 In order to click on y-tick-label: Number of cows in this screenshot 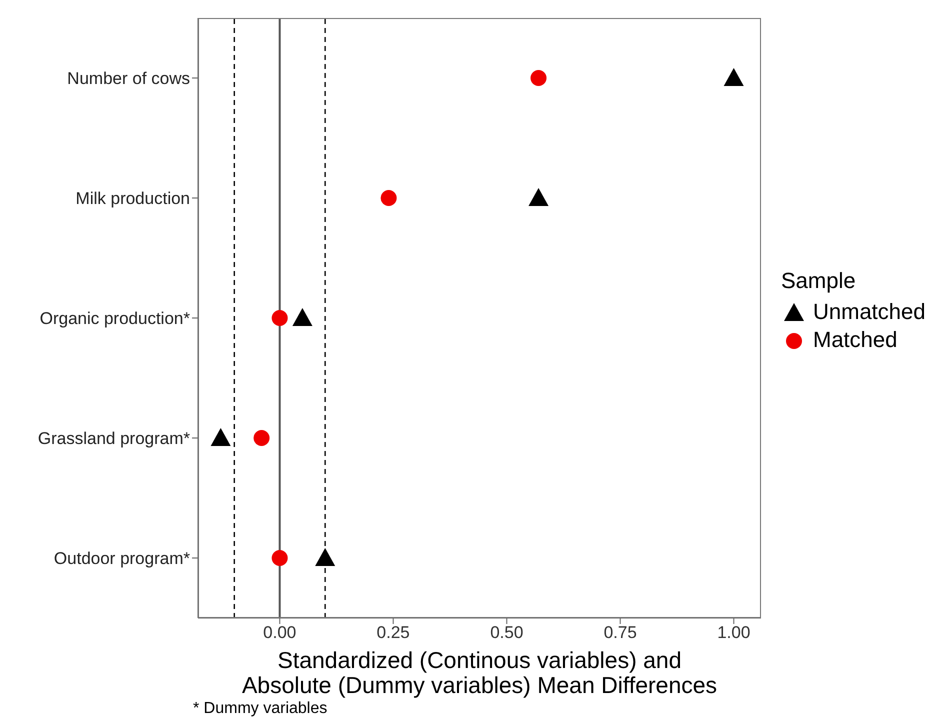, I will do `click(128, 78)`.